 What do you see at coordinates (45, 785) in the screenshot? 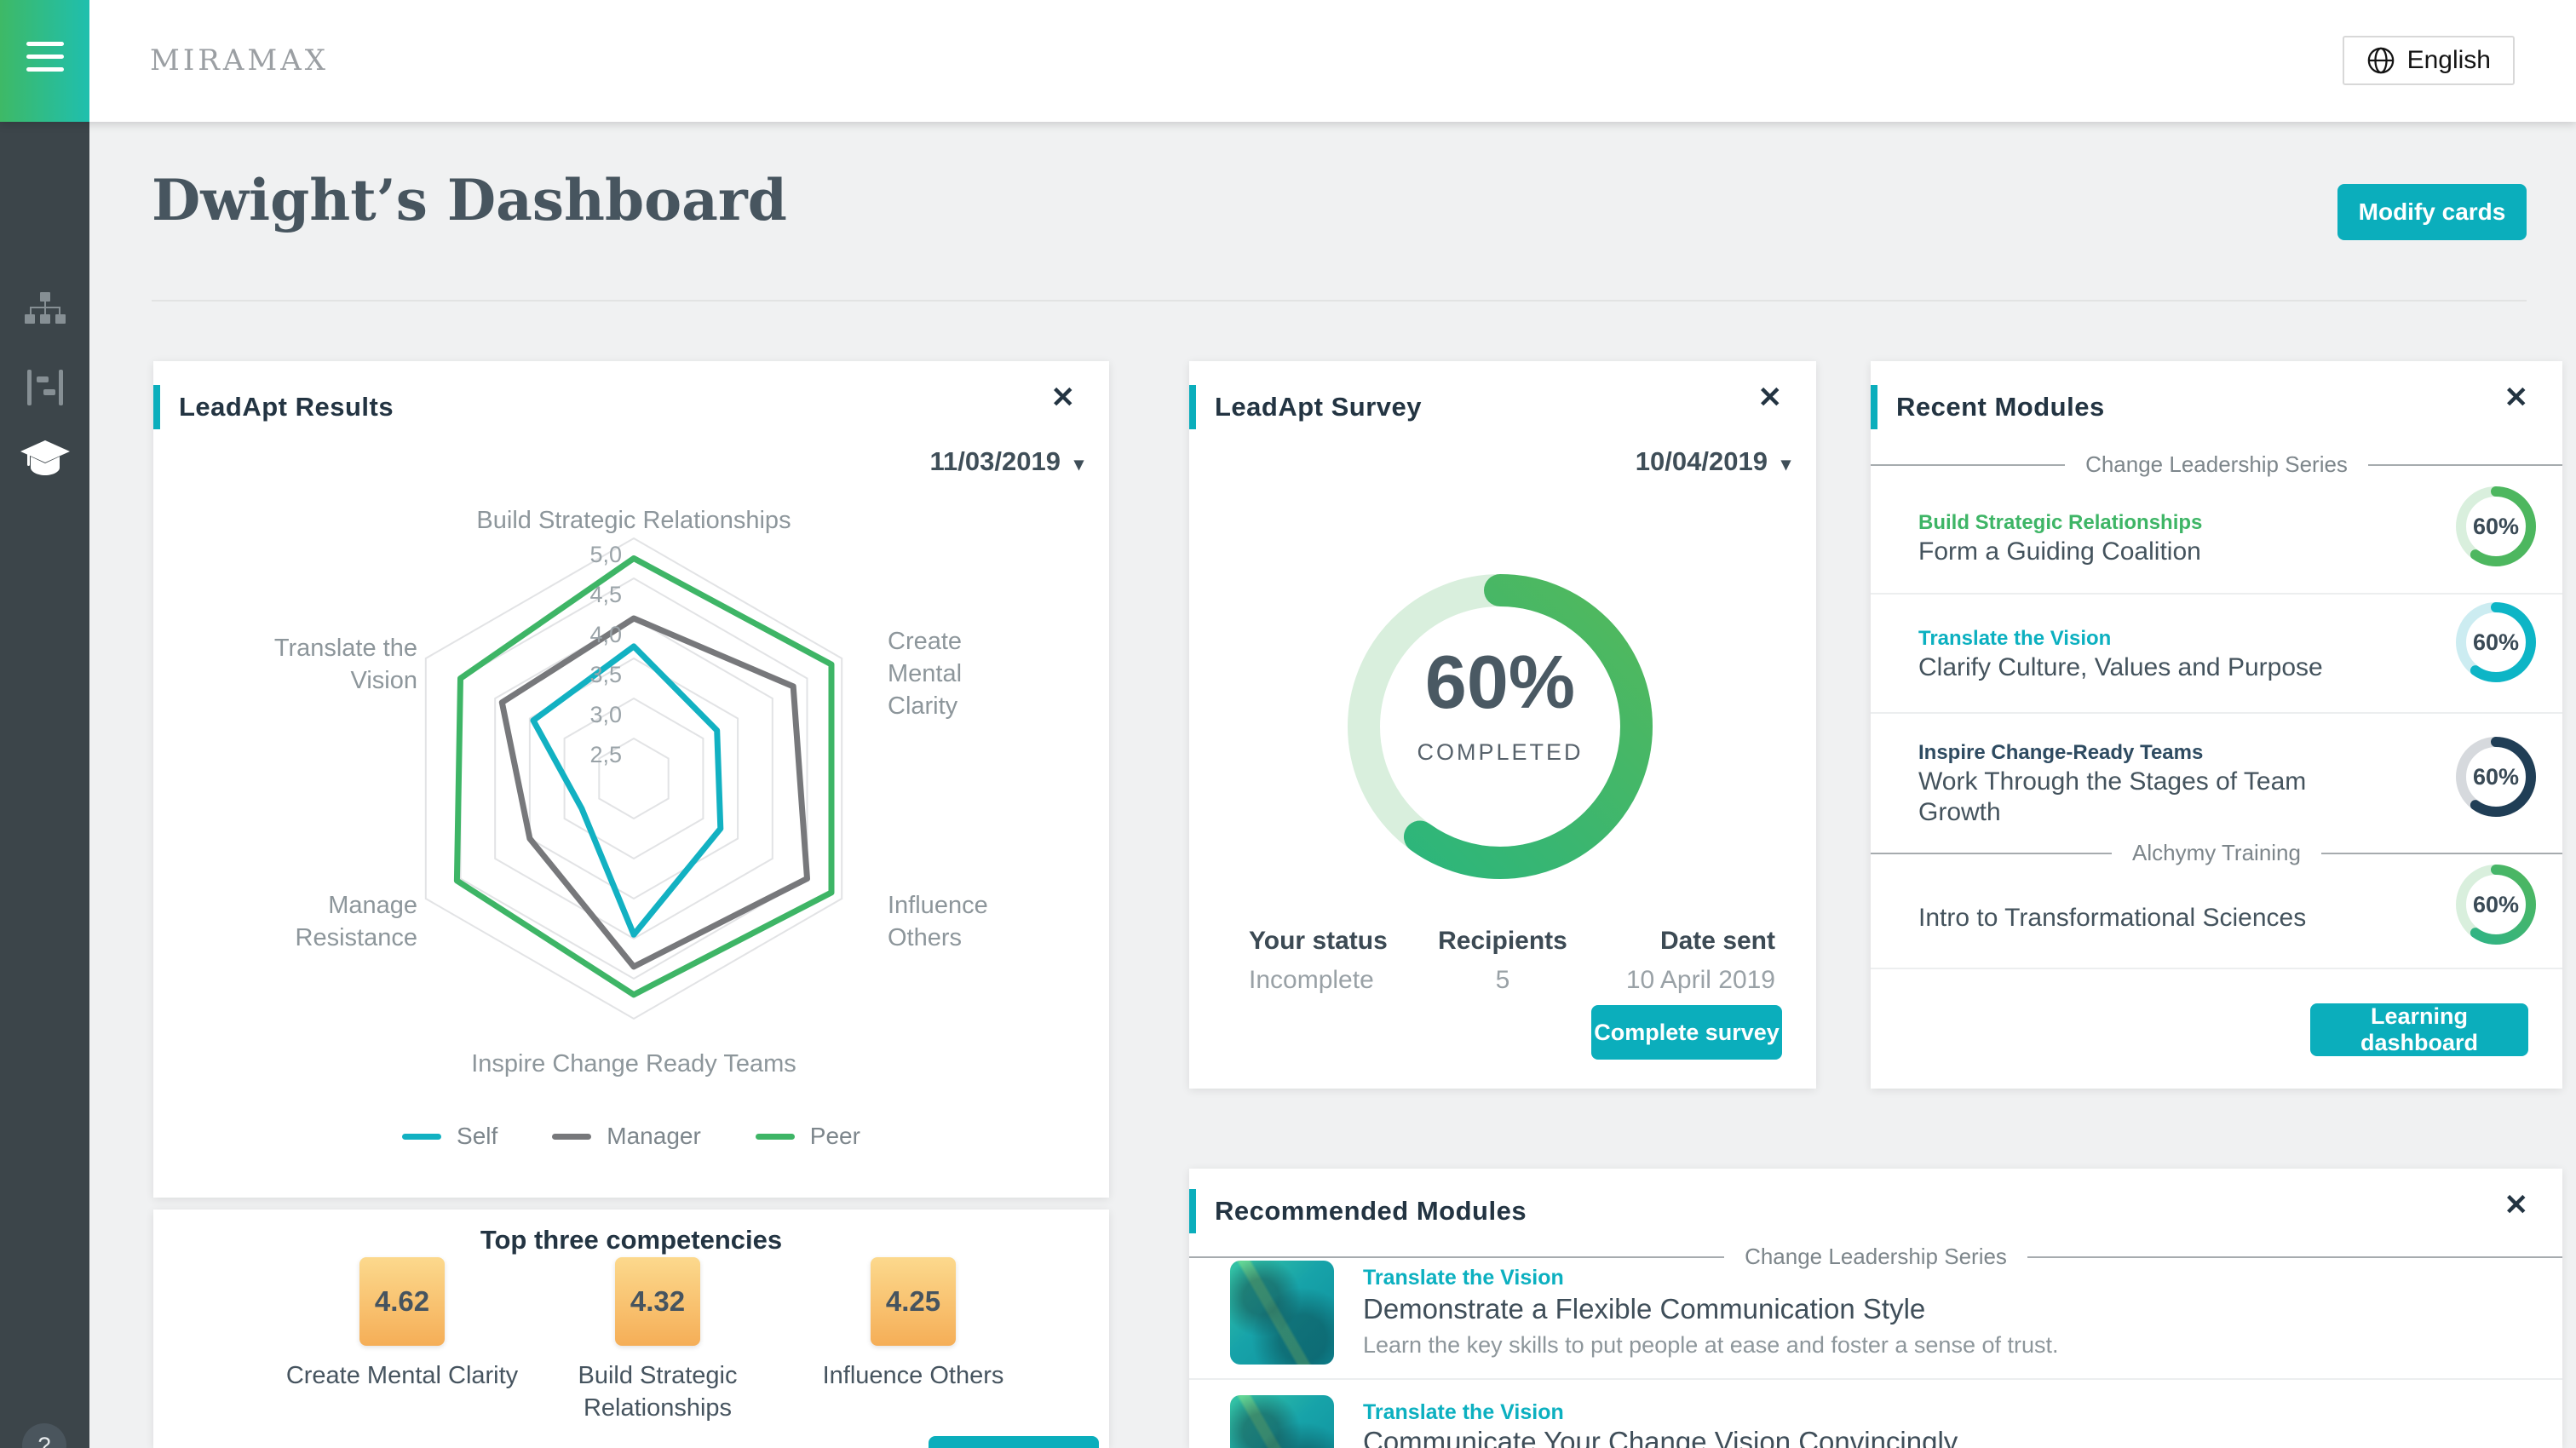
I see `sidebar-nav: ? DS` at bounding box center [45, 785].